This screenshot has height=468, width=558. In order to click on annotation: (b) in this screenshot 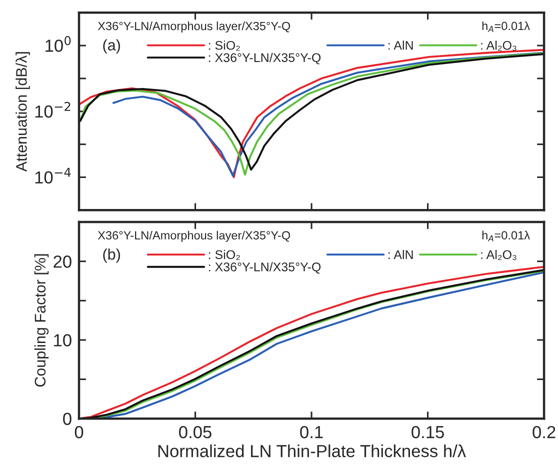, I will do `click(111, 255)`.